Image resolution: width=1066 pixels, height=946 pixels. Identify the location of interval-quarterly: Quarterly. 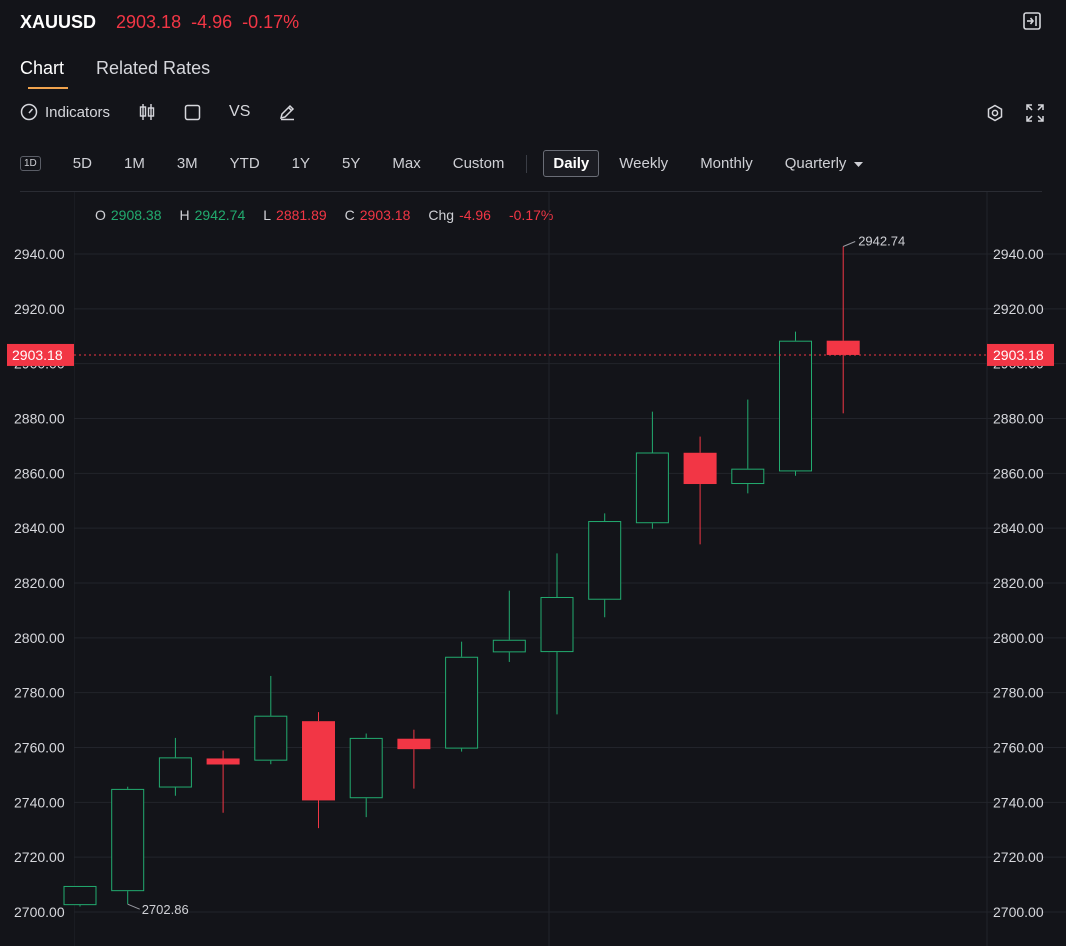
(824, 163).